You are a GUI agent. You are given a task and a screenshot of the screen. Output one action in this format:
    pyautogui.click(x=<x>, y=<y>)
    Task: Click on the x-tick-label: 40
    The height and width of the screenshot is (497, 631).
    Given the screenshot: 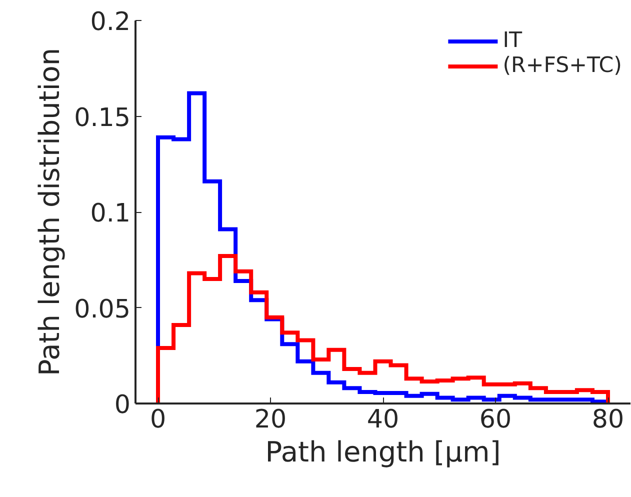 What is the action you would take?
    pyautogui.click(x=383, y=419)
    